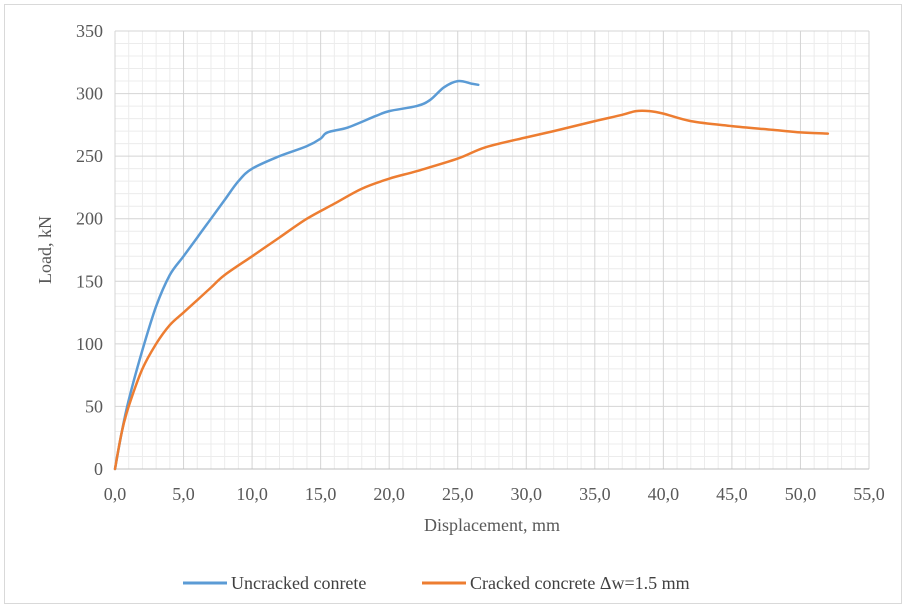 The height and width of the screenshot is (611, 909). What do you see at coordinates (89, 219) in the screenshot?
I see `y-tick-label: 200` at bounding box center [89, 219].